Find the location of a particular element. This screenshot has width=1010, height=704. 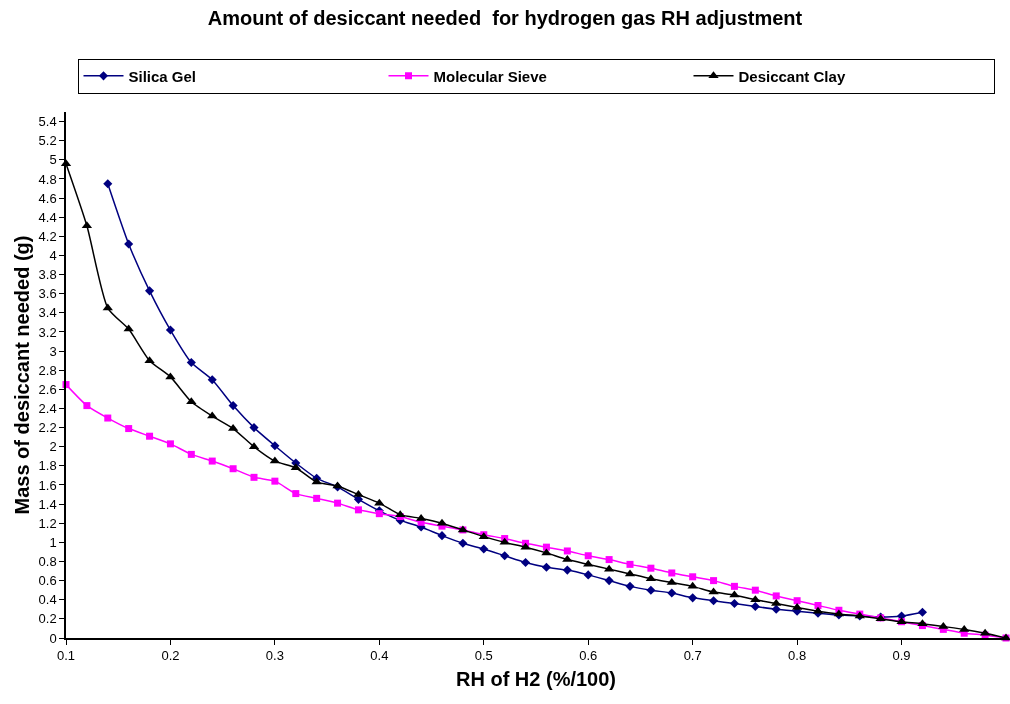

legend-label: Silica Gel is located at coordinates (162, 76).